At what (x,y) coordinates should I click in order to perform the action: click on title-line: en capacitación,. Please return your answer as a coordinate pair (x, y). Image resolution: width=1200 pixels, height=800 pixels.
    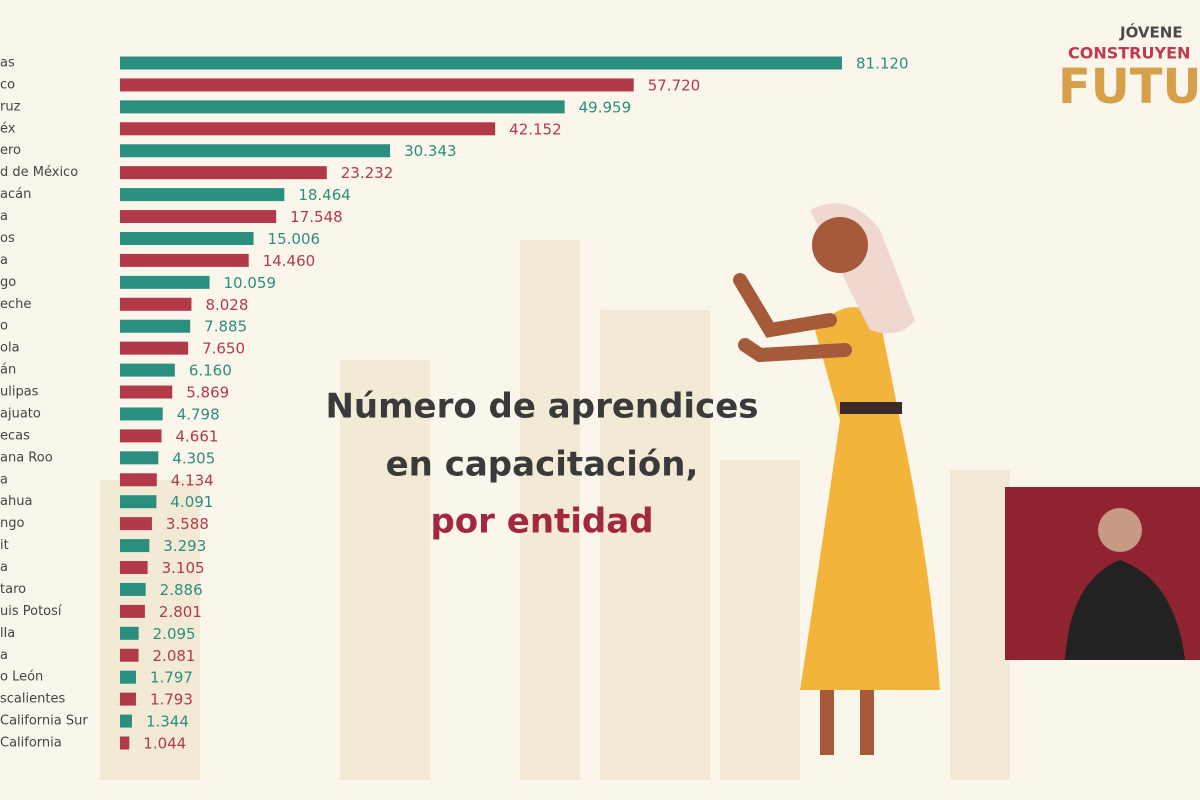
    Looking at the image, I should click on (542, 465).